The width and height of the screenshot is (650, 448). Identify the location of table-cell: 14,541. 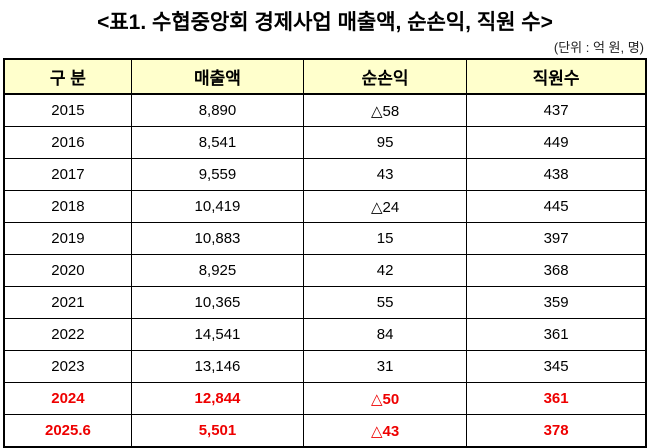
(217, 334).